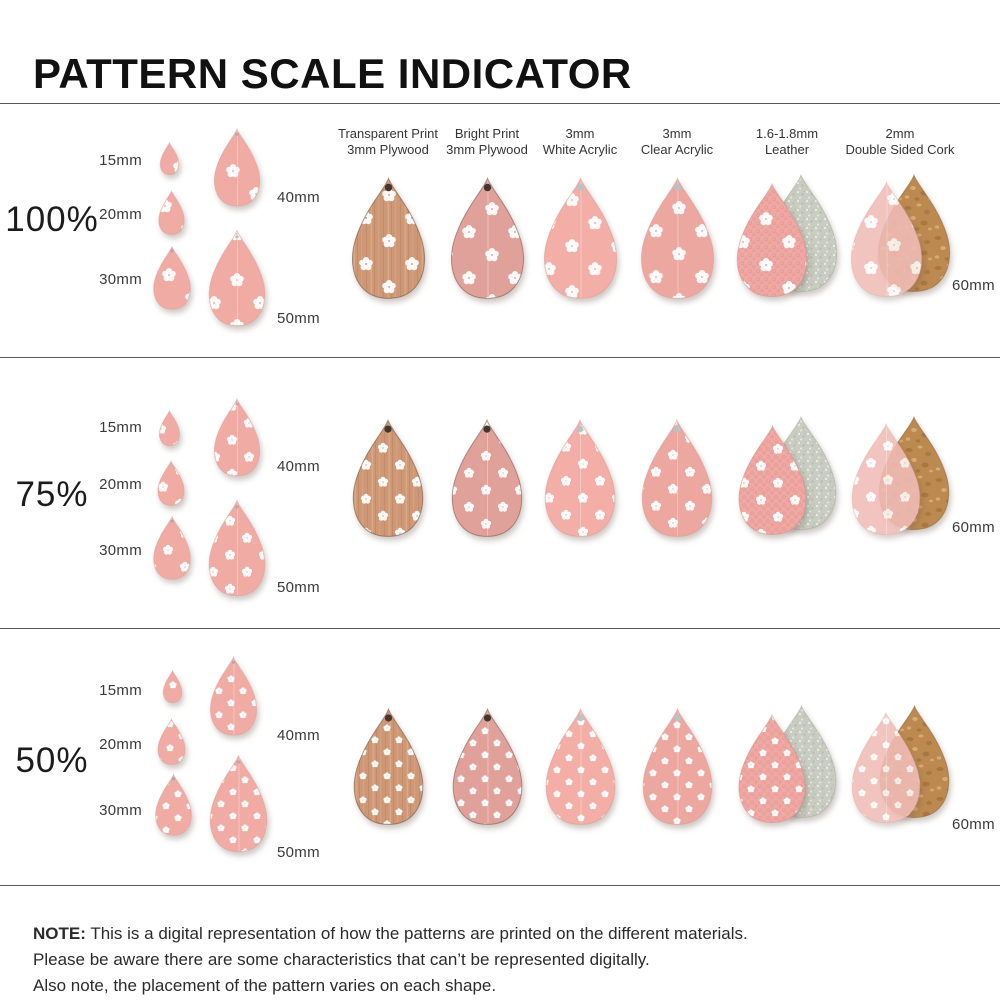  I want to click on material-header-line1: Bright Print, so click(487, 133).